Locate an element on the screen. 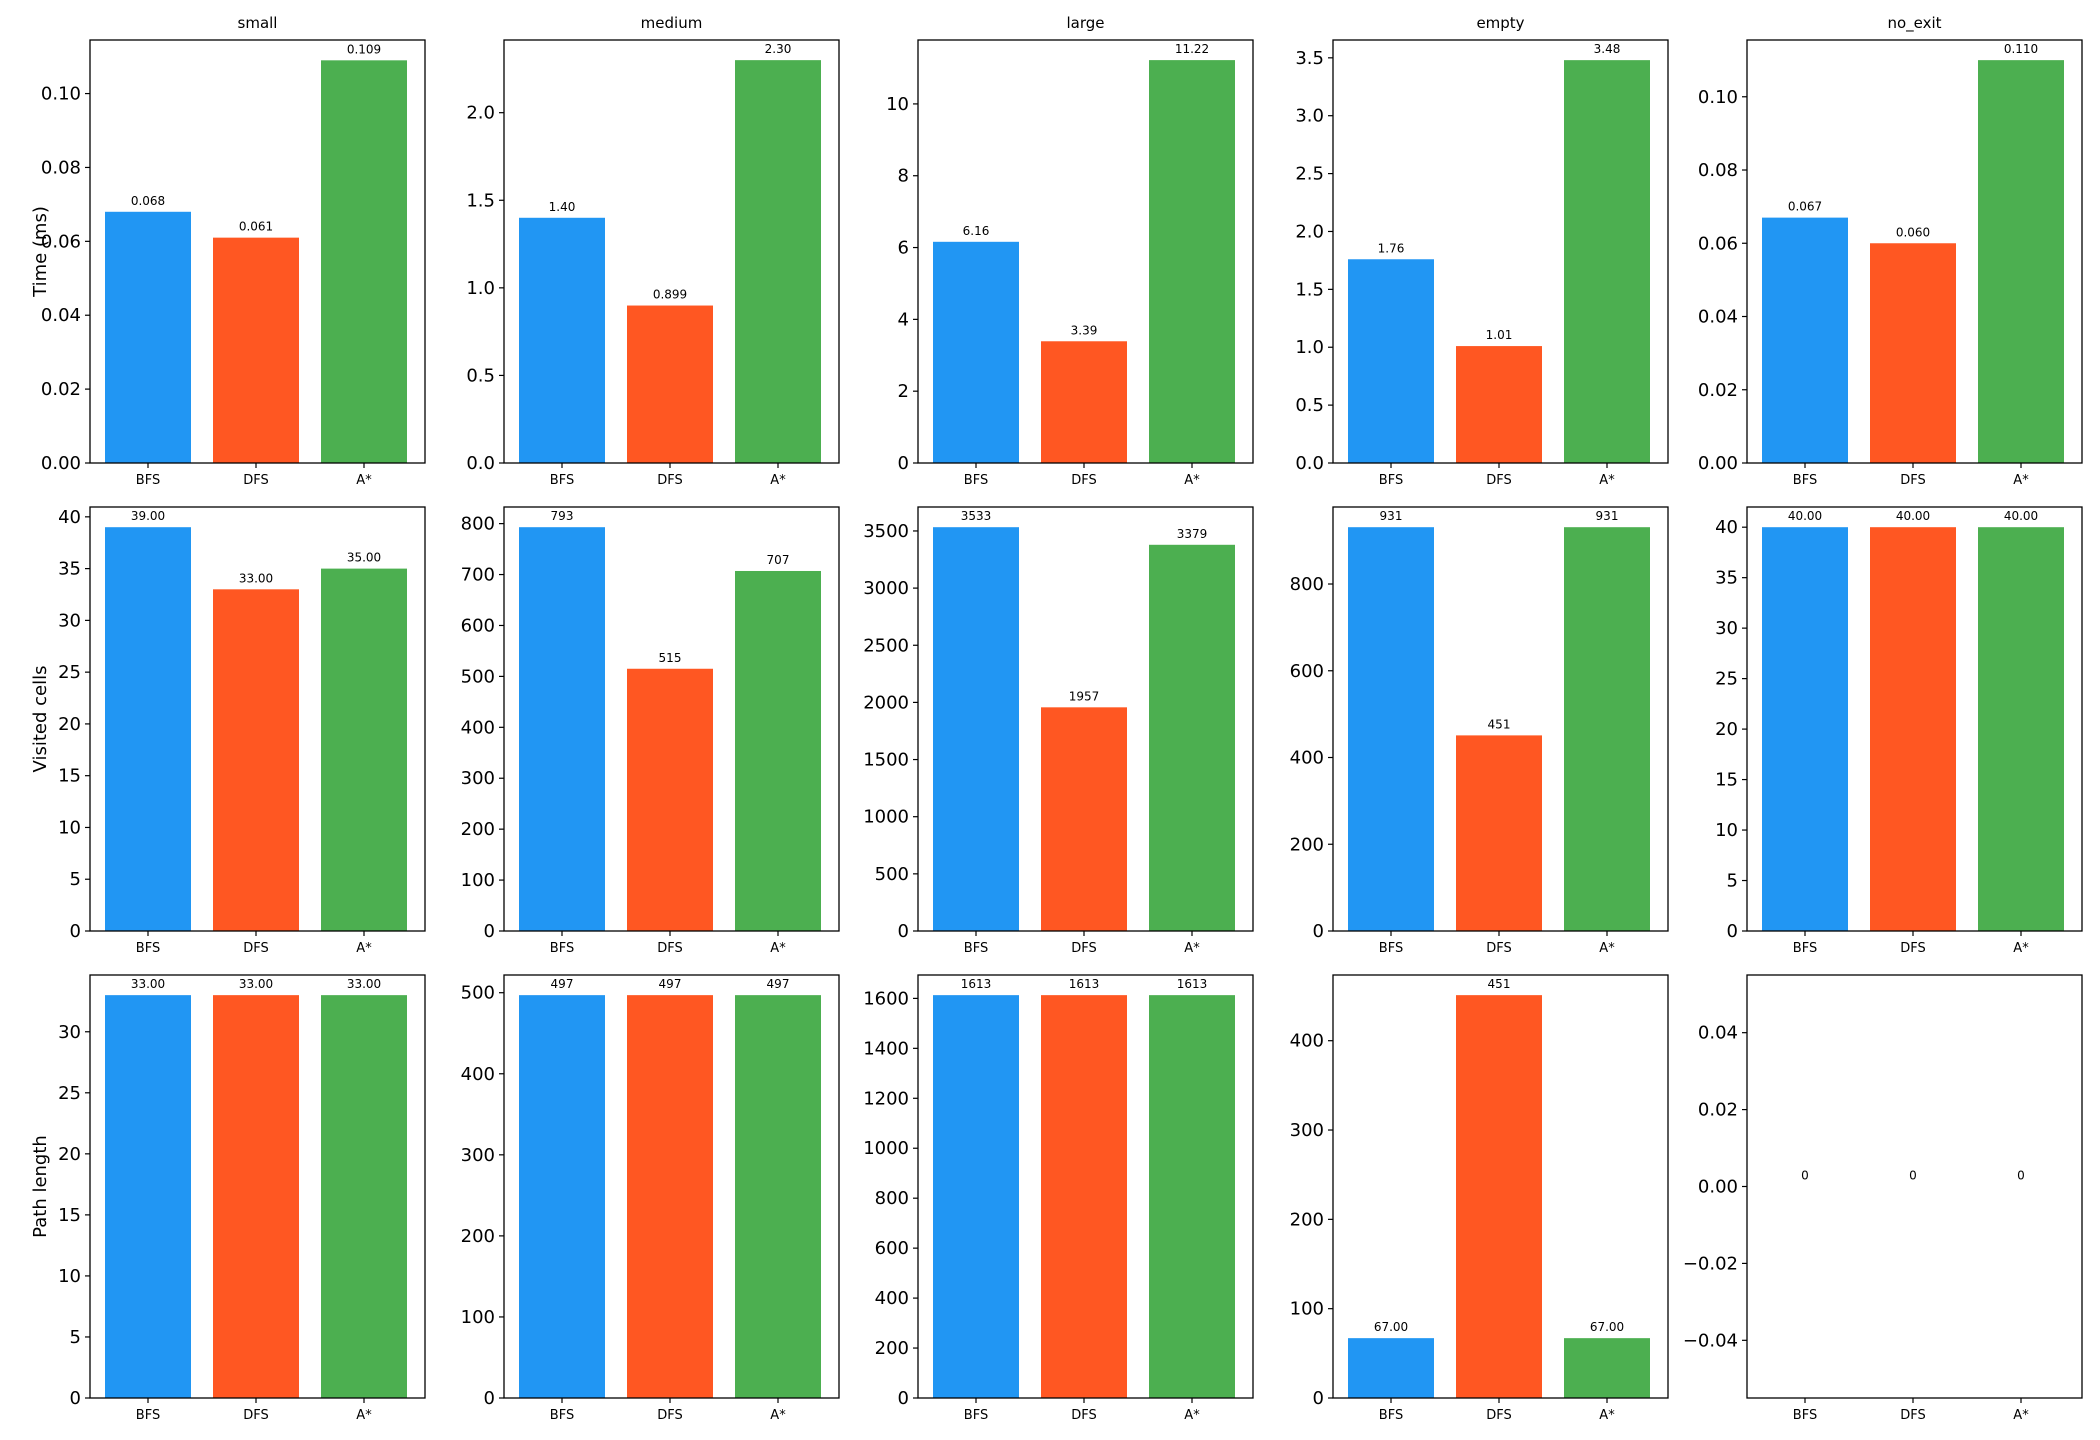 The width and height of the screenshot is (2100, 1440). bar-value-label: 497 is located at coordinates (778, 984).